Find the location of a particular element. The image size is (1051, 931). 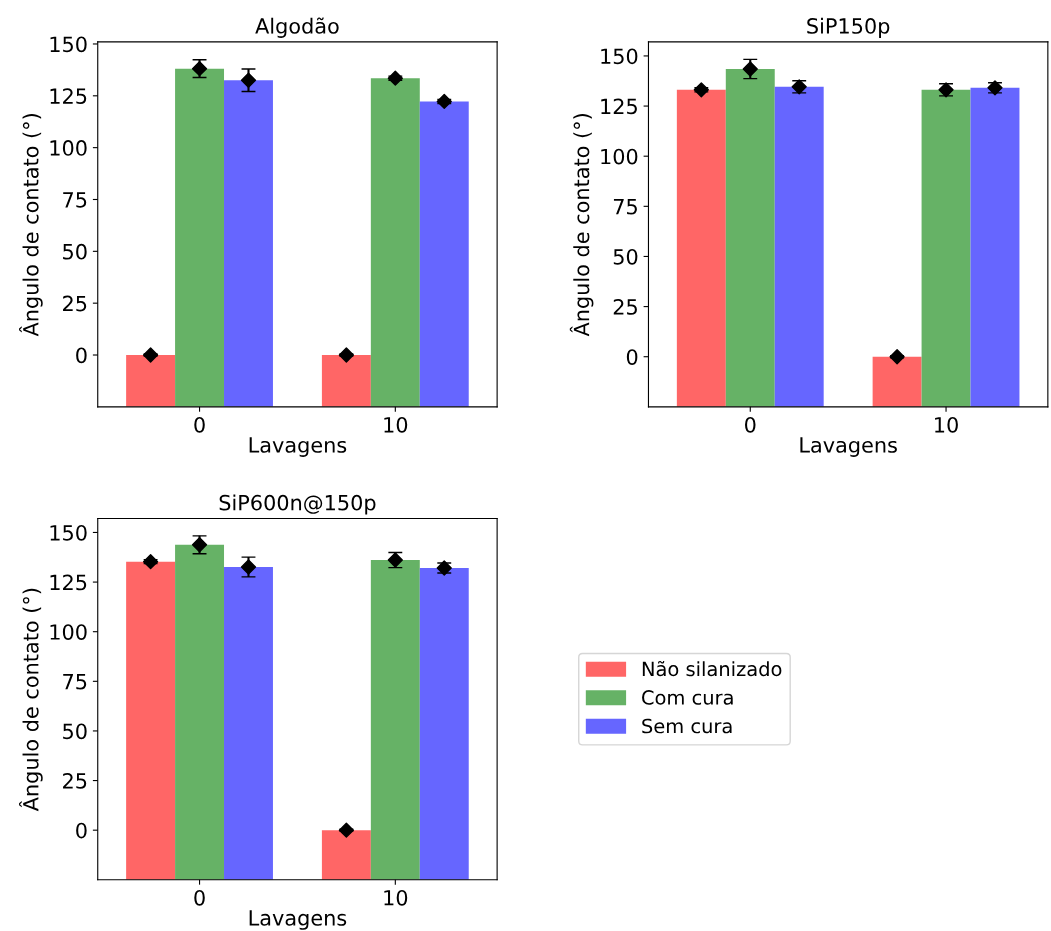

chart-title: Algodão is located at coordinates (297, 27).